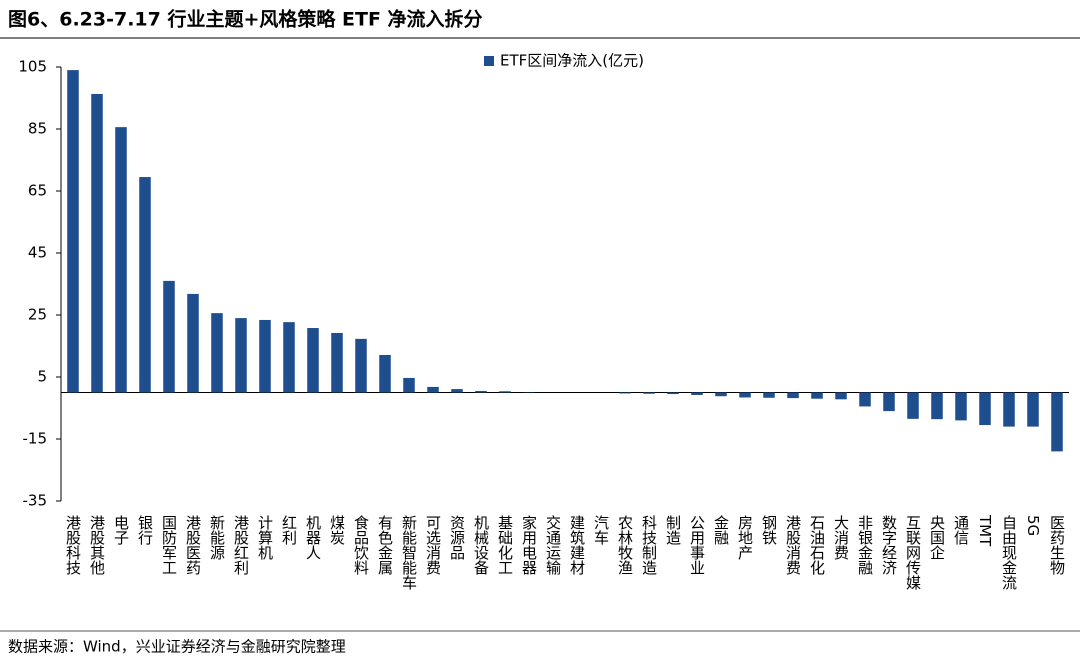 This screenshot has height=663, width=1080. What do you see at coordinates (1057, 545) in the screenshot?
I see `x-tick-label: 医药生物` at bounding box center [1057, 545].